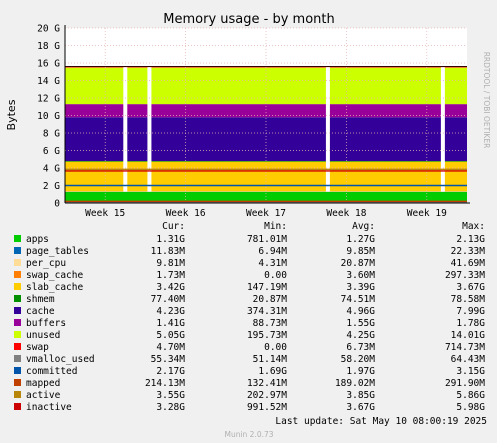 This screenshot has width=497, height=443. What do you see at coordinates (468, 299) in the screenshot?
I see `legend-value-max: 78.58M` at bounding box center [468, 299].